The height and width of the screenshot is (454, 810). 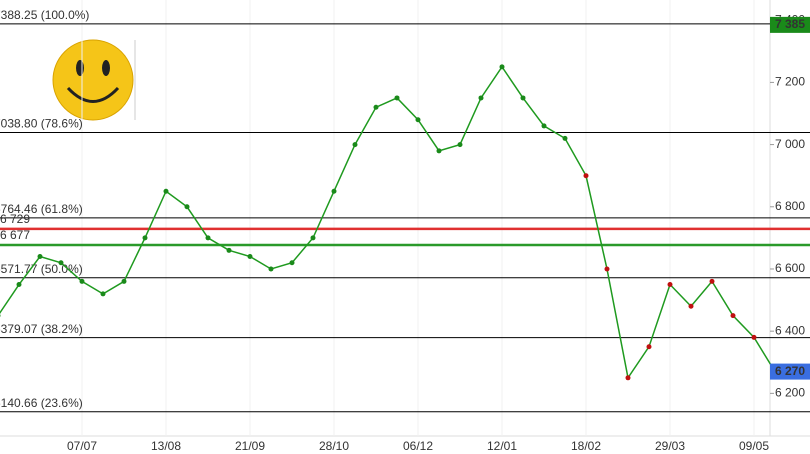 What do you see at coordinates (418, 446) in the screenshot?
I see `x-tick-label: 06/12` at bounding box center [418, 446].